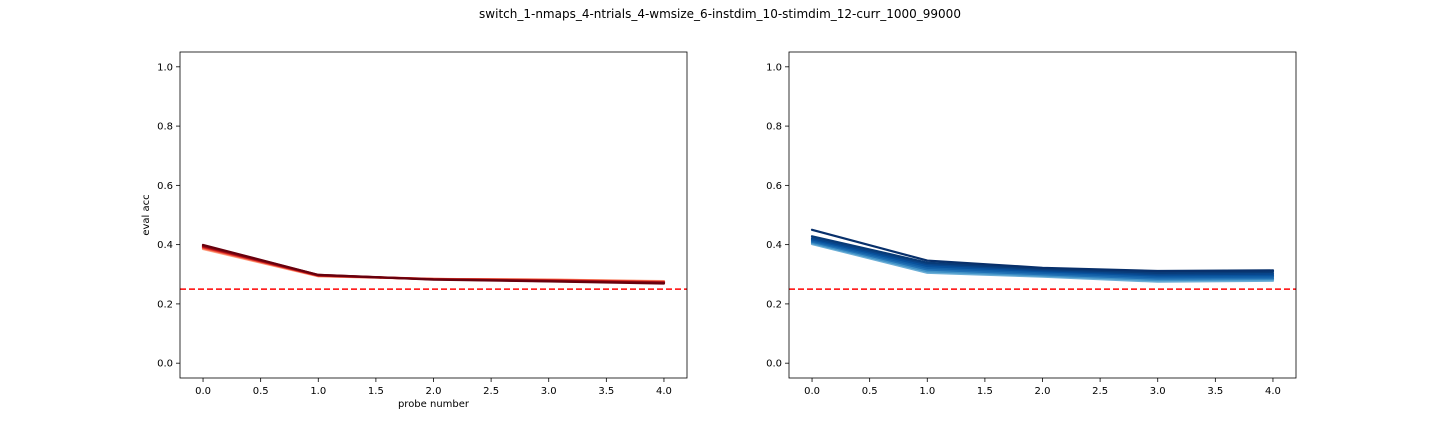 The image size is (1440, 432). I want to click on left-x-tick-label: 3.0, so click(549, 391).